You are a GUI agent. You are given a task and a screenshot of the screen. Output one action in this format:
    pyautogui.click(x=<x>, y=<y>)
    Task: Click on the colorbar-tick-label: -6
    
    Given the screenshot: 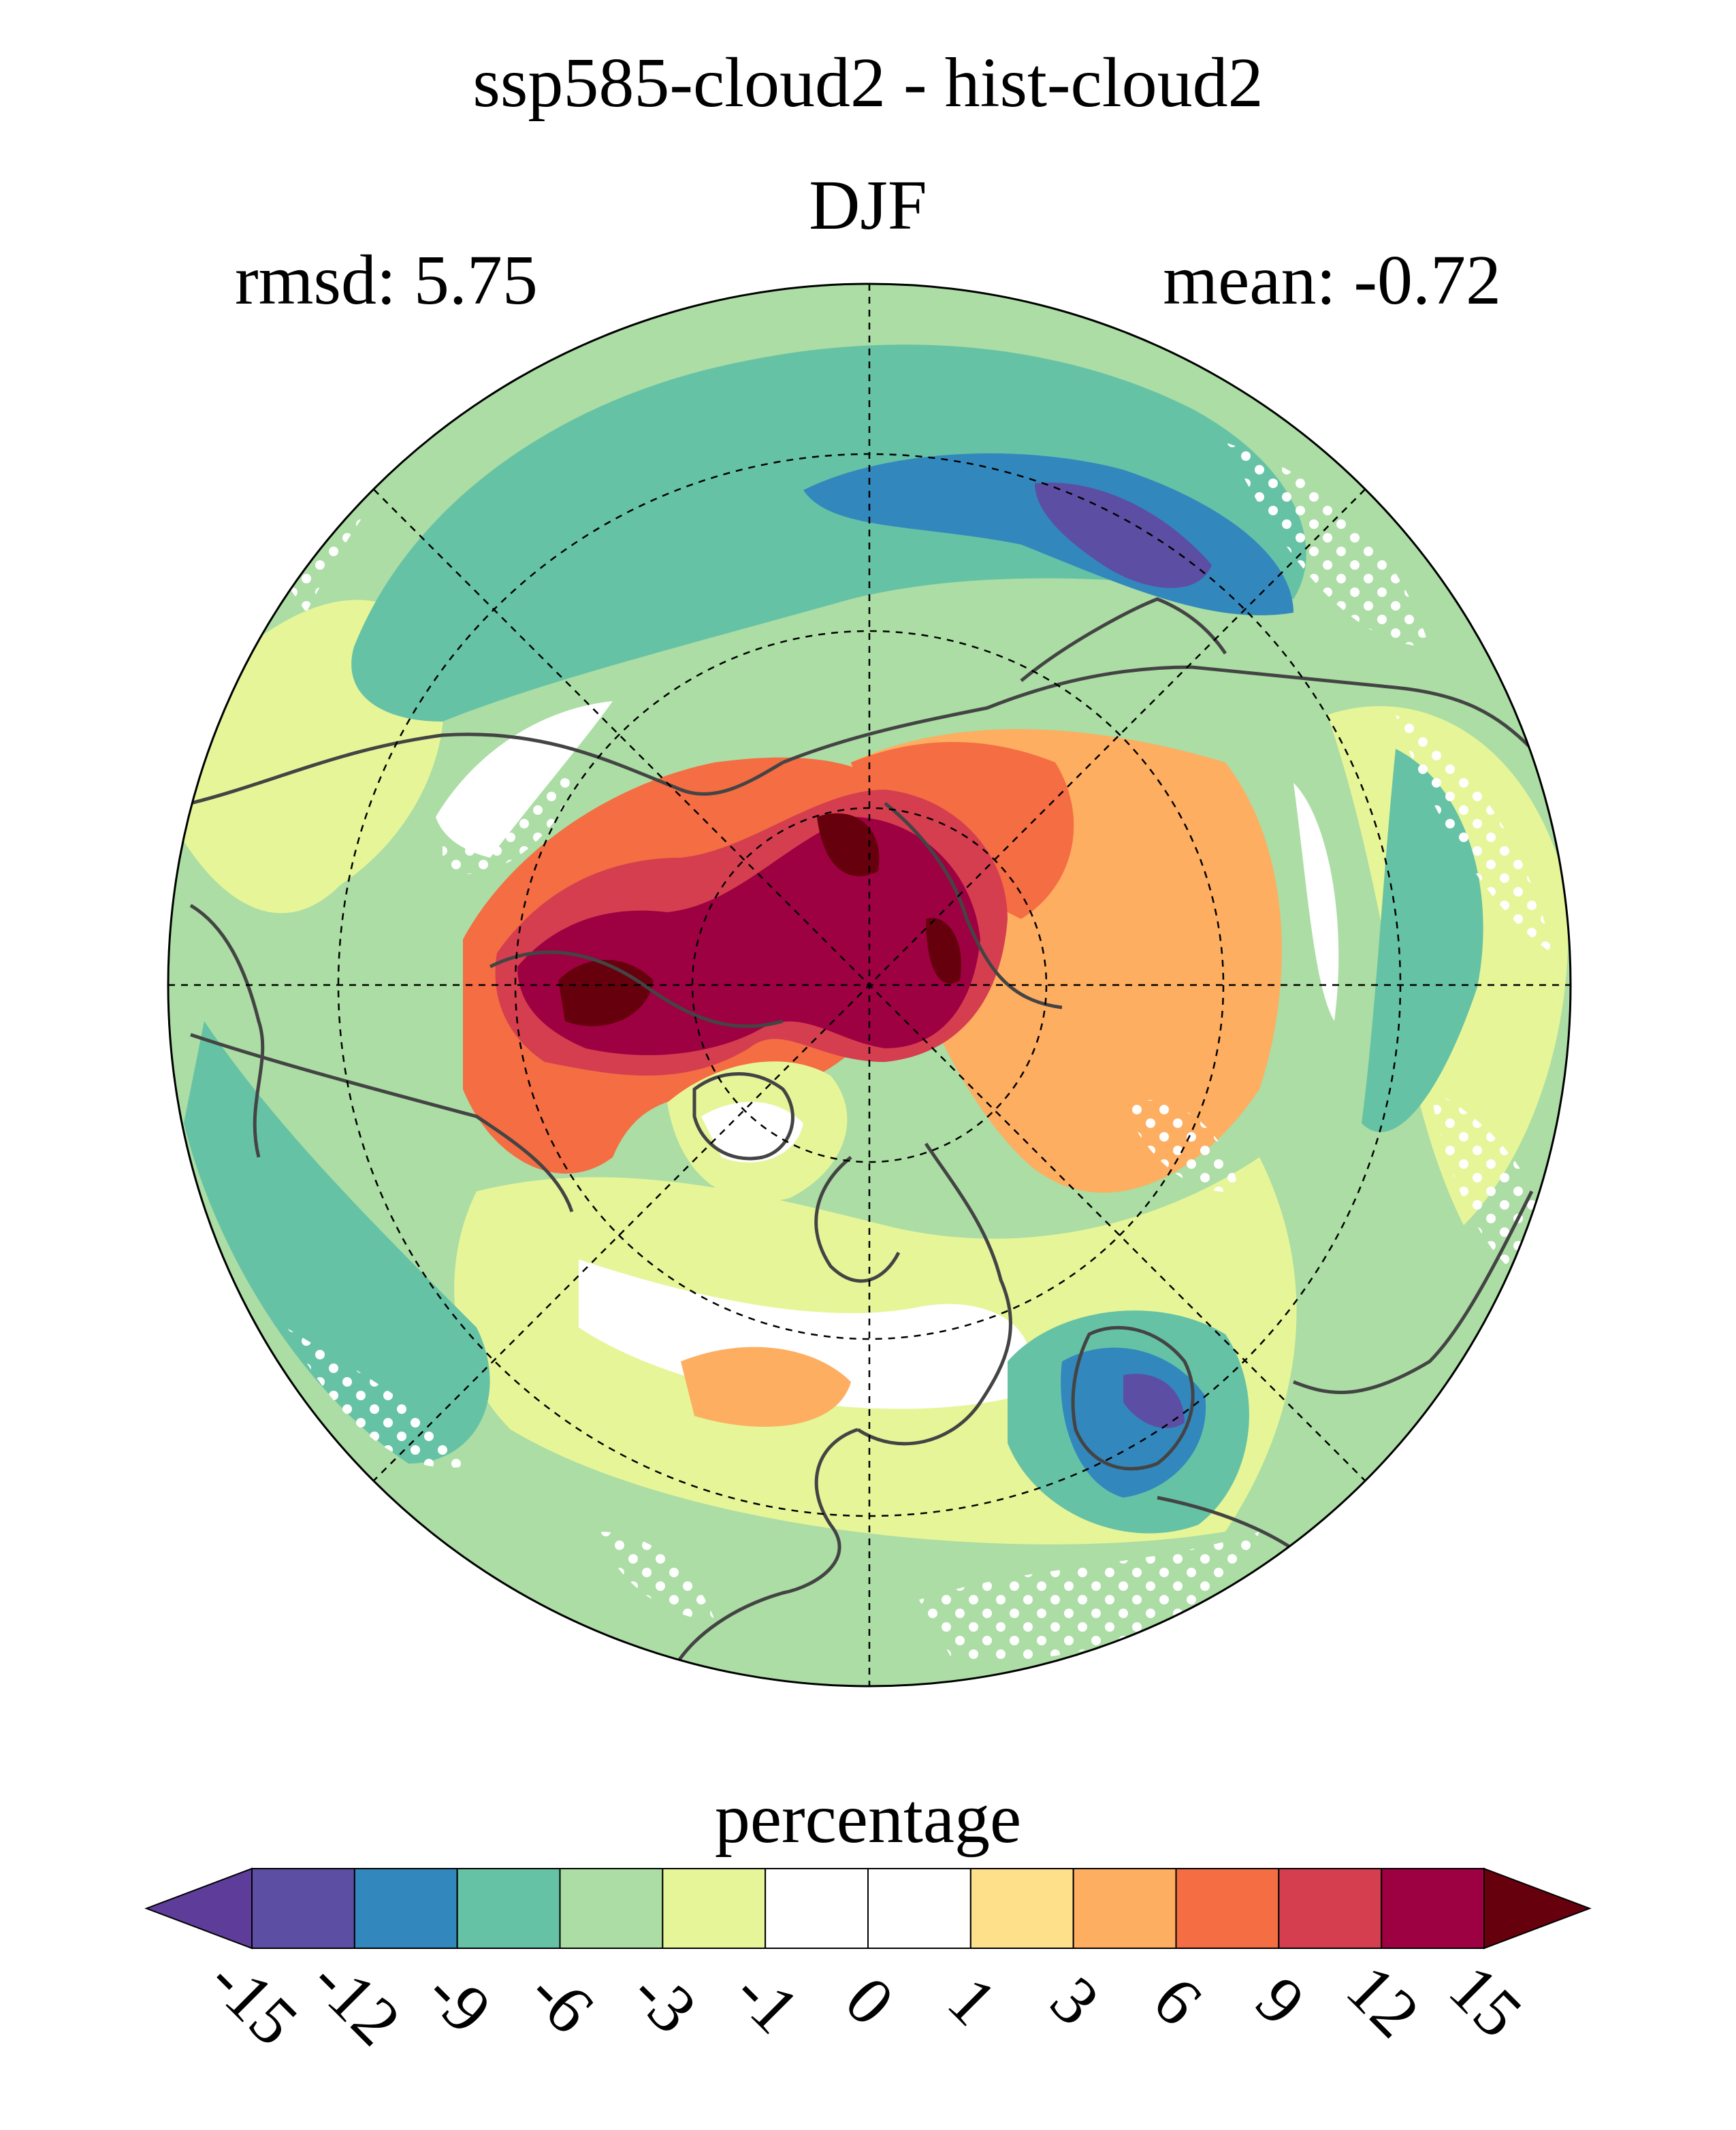 What is the action you would take?
    pyautogui.click(x=561, y=2001)
    